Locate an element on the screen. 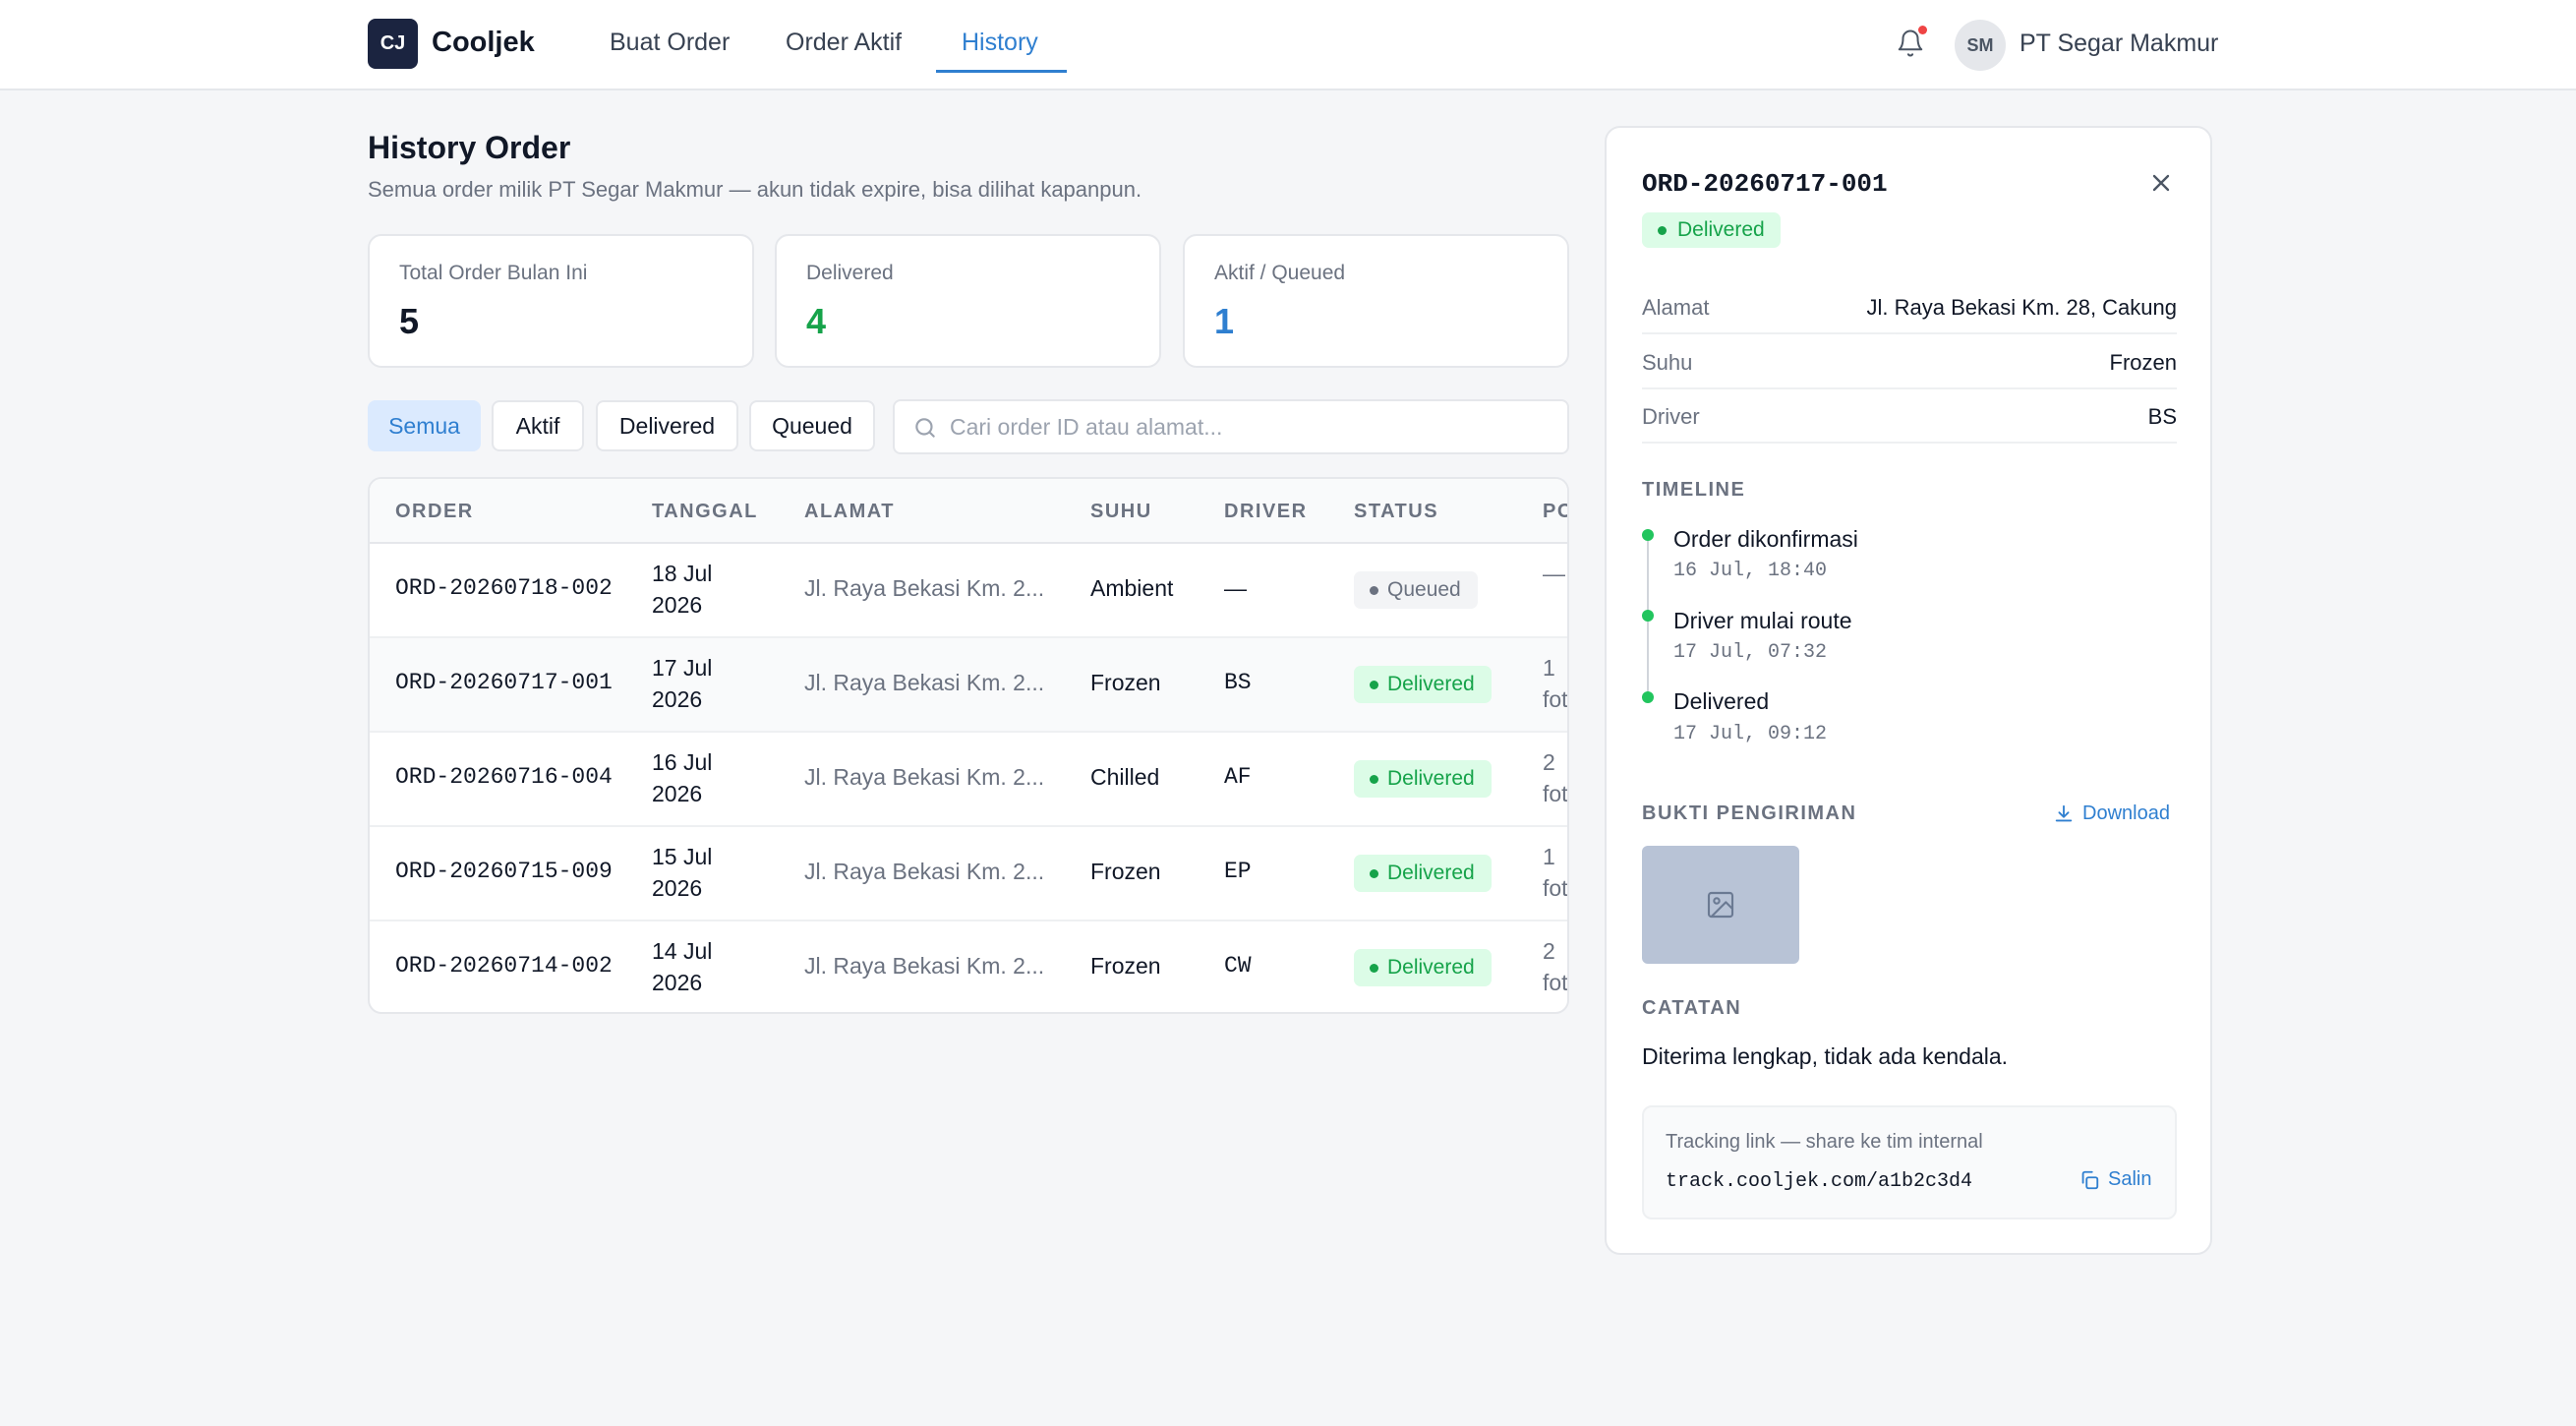 The image size is (2576, 1426). search-icon is located at coordinates (925, 428).